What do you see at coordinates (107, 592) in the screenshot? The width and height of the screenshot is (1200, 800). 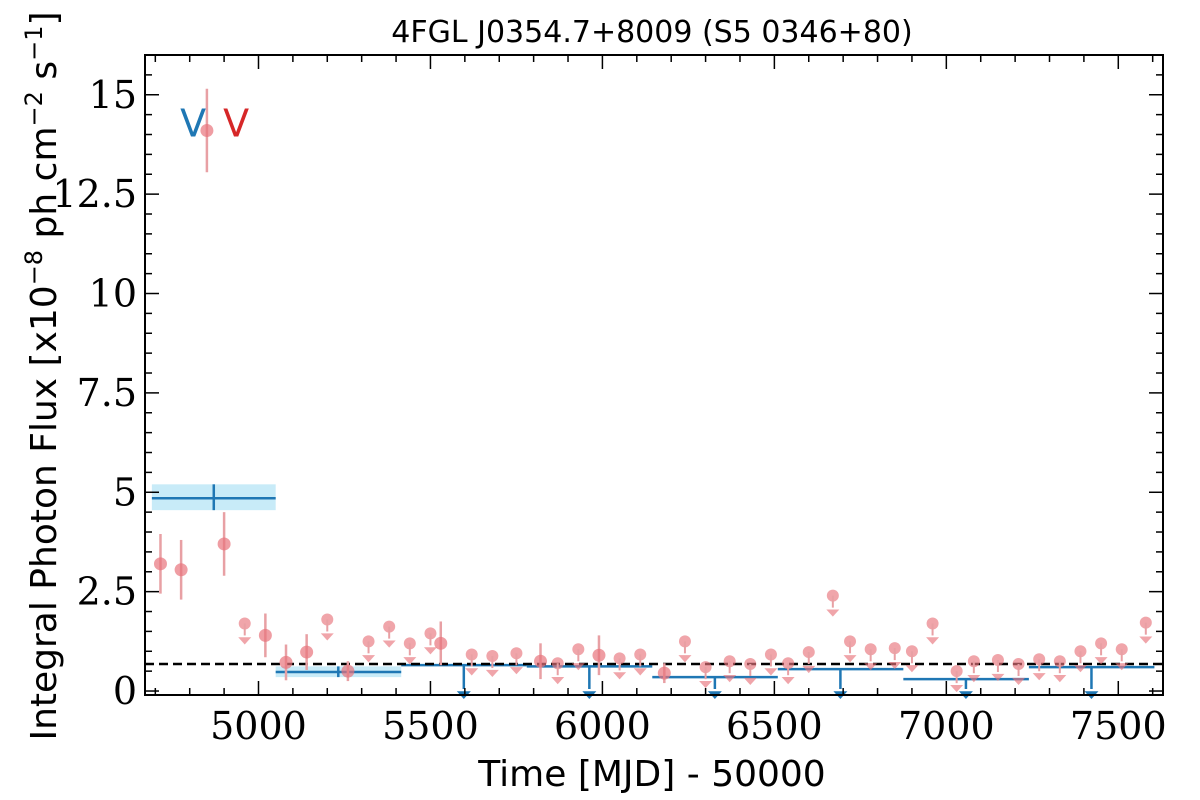 I see `y-tick-label: 2.5` at bounding box center [107, 592].